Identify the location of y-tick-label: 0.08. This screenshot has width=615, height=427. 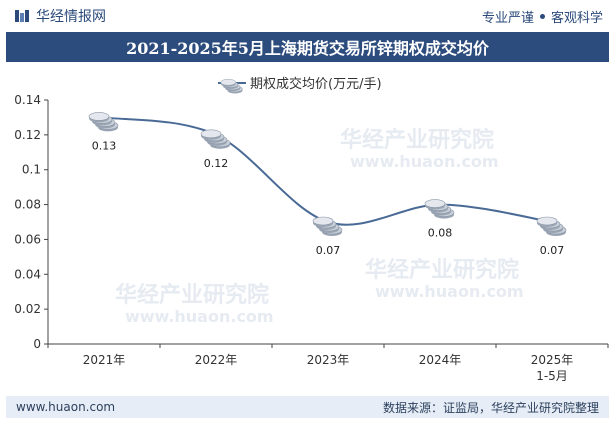
(27, 205).